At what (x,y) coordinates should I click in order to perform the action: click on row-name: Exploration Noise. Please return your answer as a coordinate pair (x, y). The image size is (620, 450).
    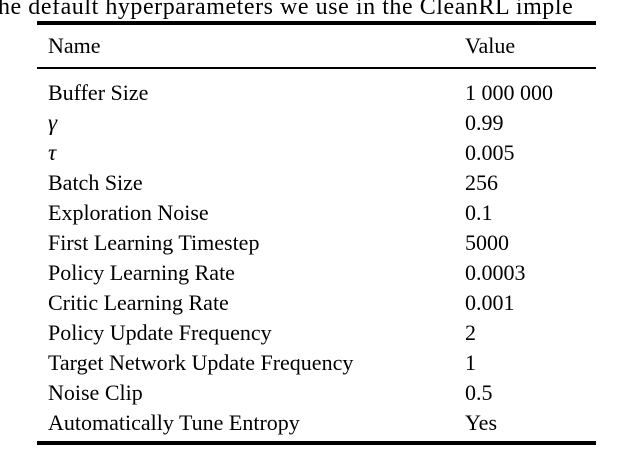
    Looking at the image, I should click on (128, 212).